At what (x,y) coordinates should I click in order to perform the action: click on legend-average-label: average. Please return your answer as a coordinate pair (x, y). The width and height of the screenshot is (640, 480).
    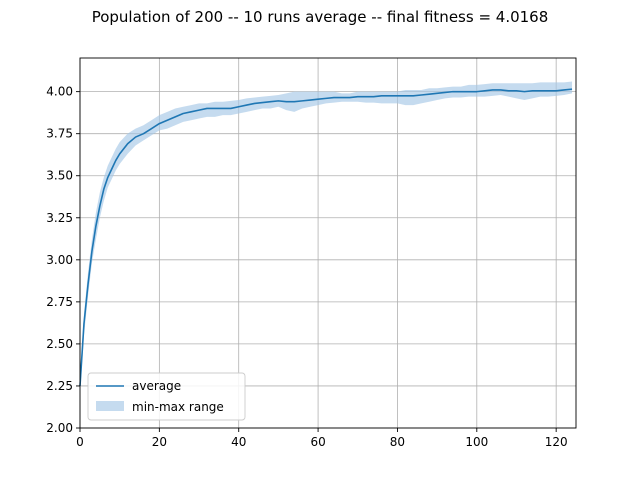
    Looking at the image, I should click on (156, 386).